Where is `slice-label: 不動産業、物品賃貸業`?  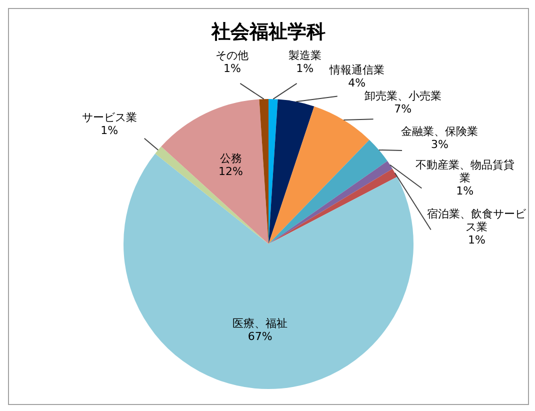
slice-label: 不動産業、物品賃貸業 is located at coordinates (464, 171).